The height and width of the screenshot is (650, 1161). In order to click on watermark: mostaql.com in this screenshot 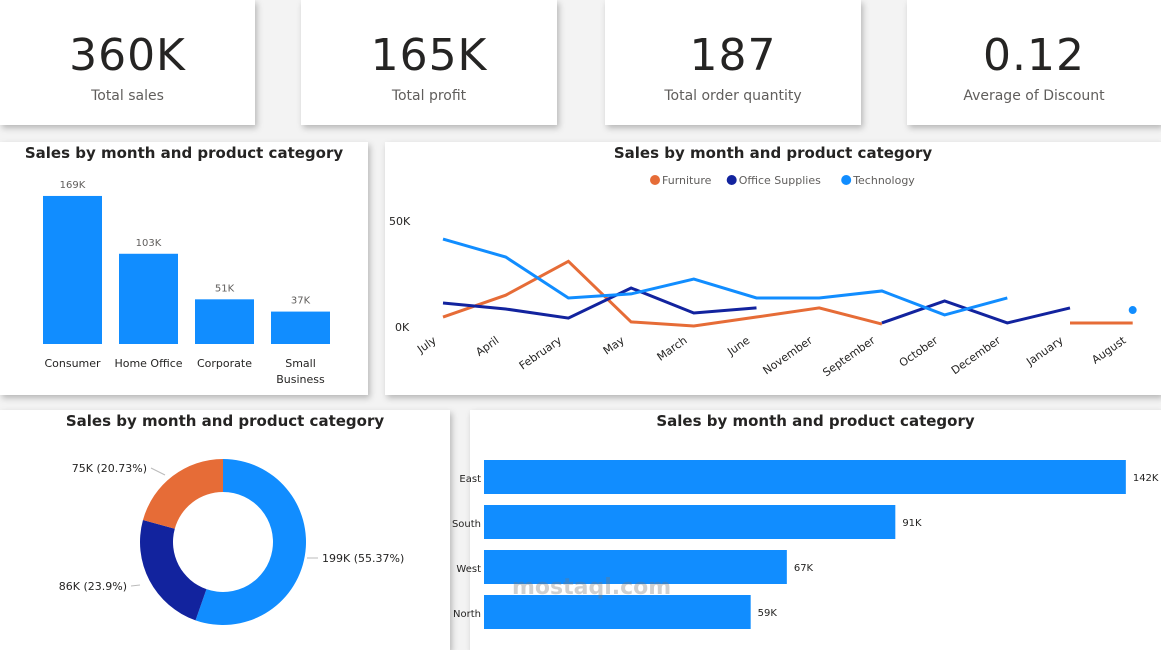, I will do `click(592, 587)`.